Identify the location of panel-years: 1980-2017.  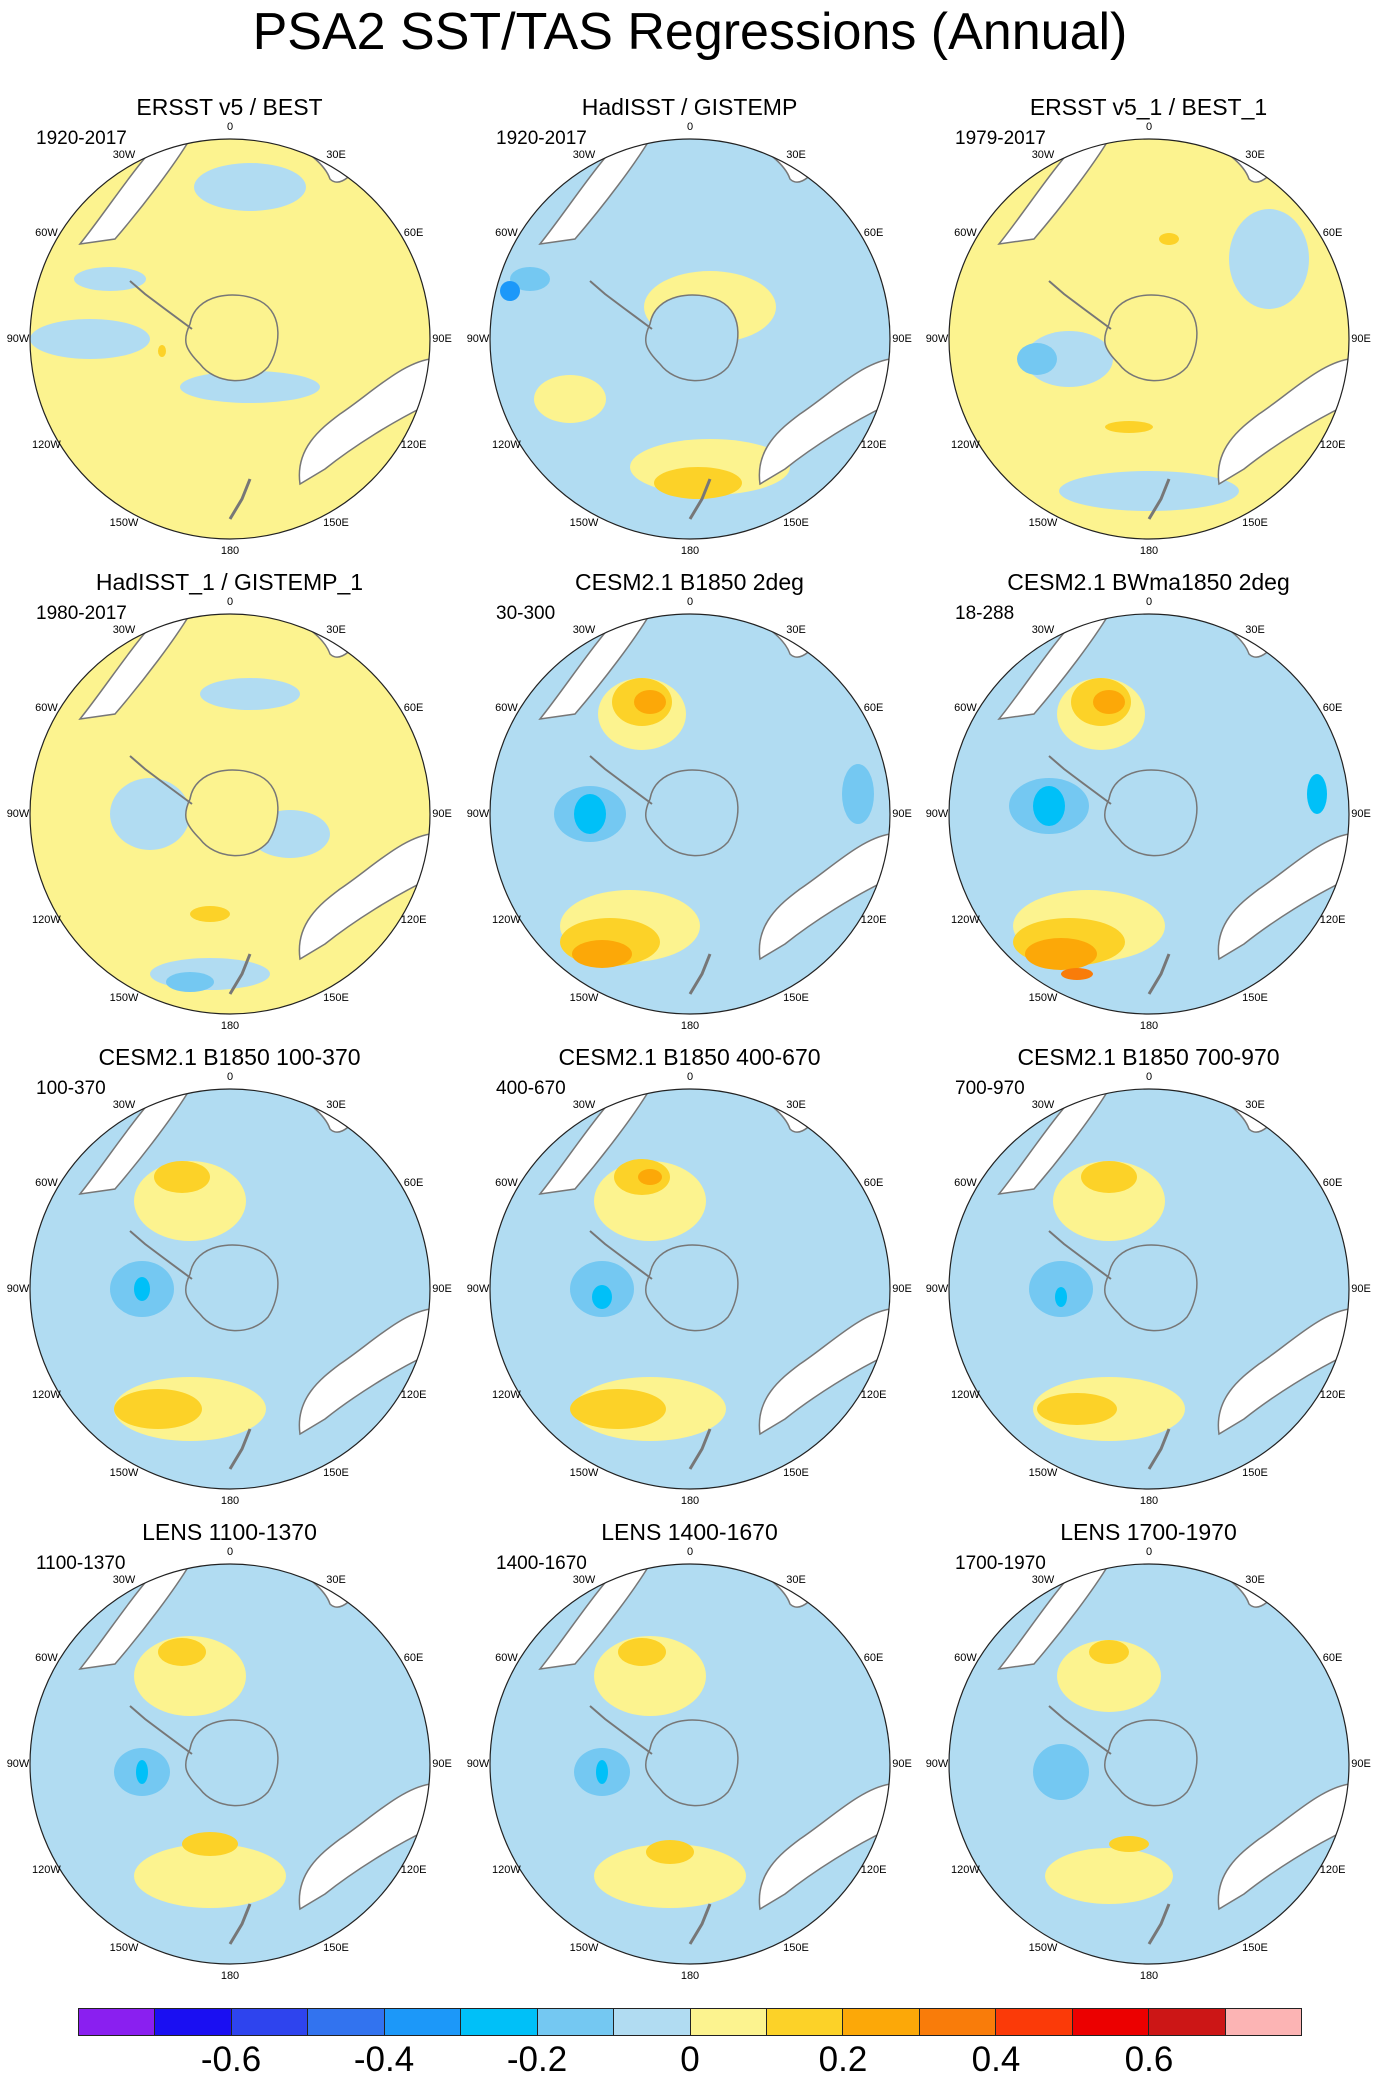
(81, 613).